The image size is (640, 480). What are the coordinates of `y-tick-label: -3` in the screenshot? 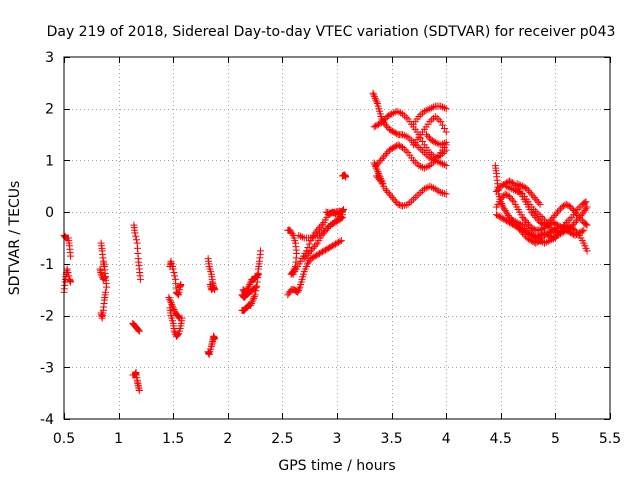 It's located at (47, 368).